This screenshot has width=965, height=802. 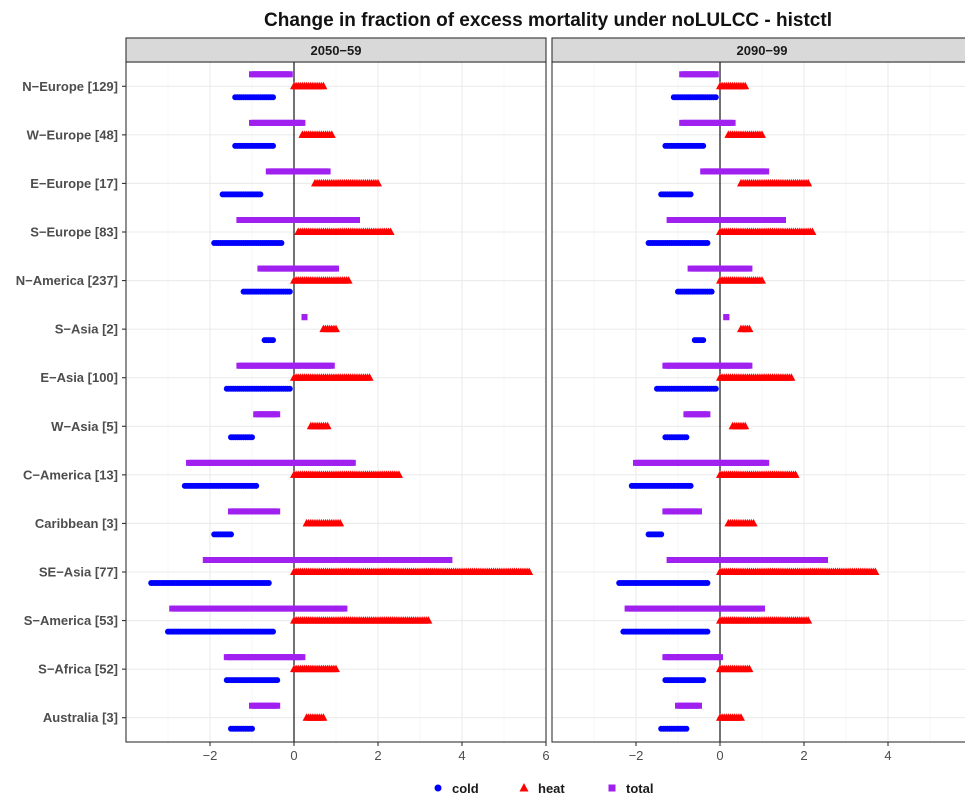 I want to click on y-tick-label: Caribbean [3], so click(x=76, y=523).